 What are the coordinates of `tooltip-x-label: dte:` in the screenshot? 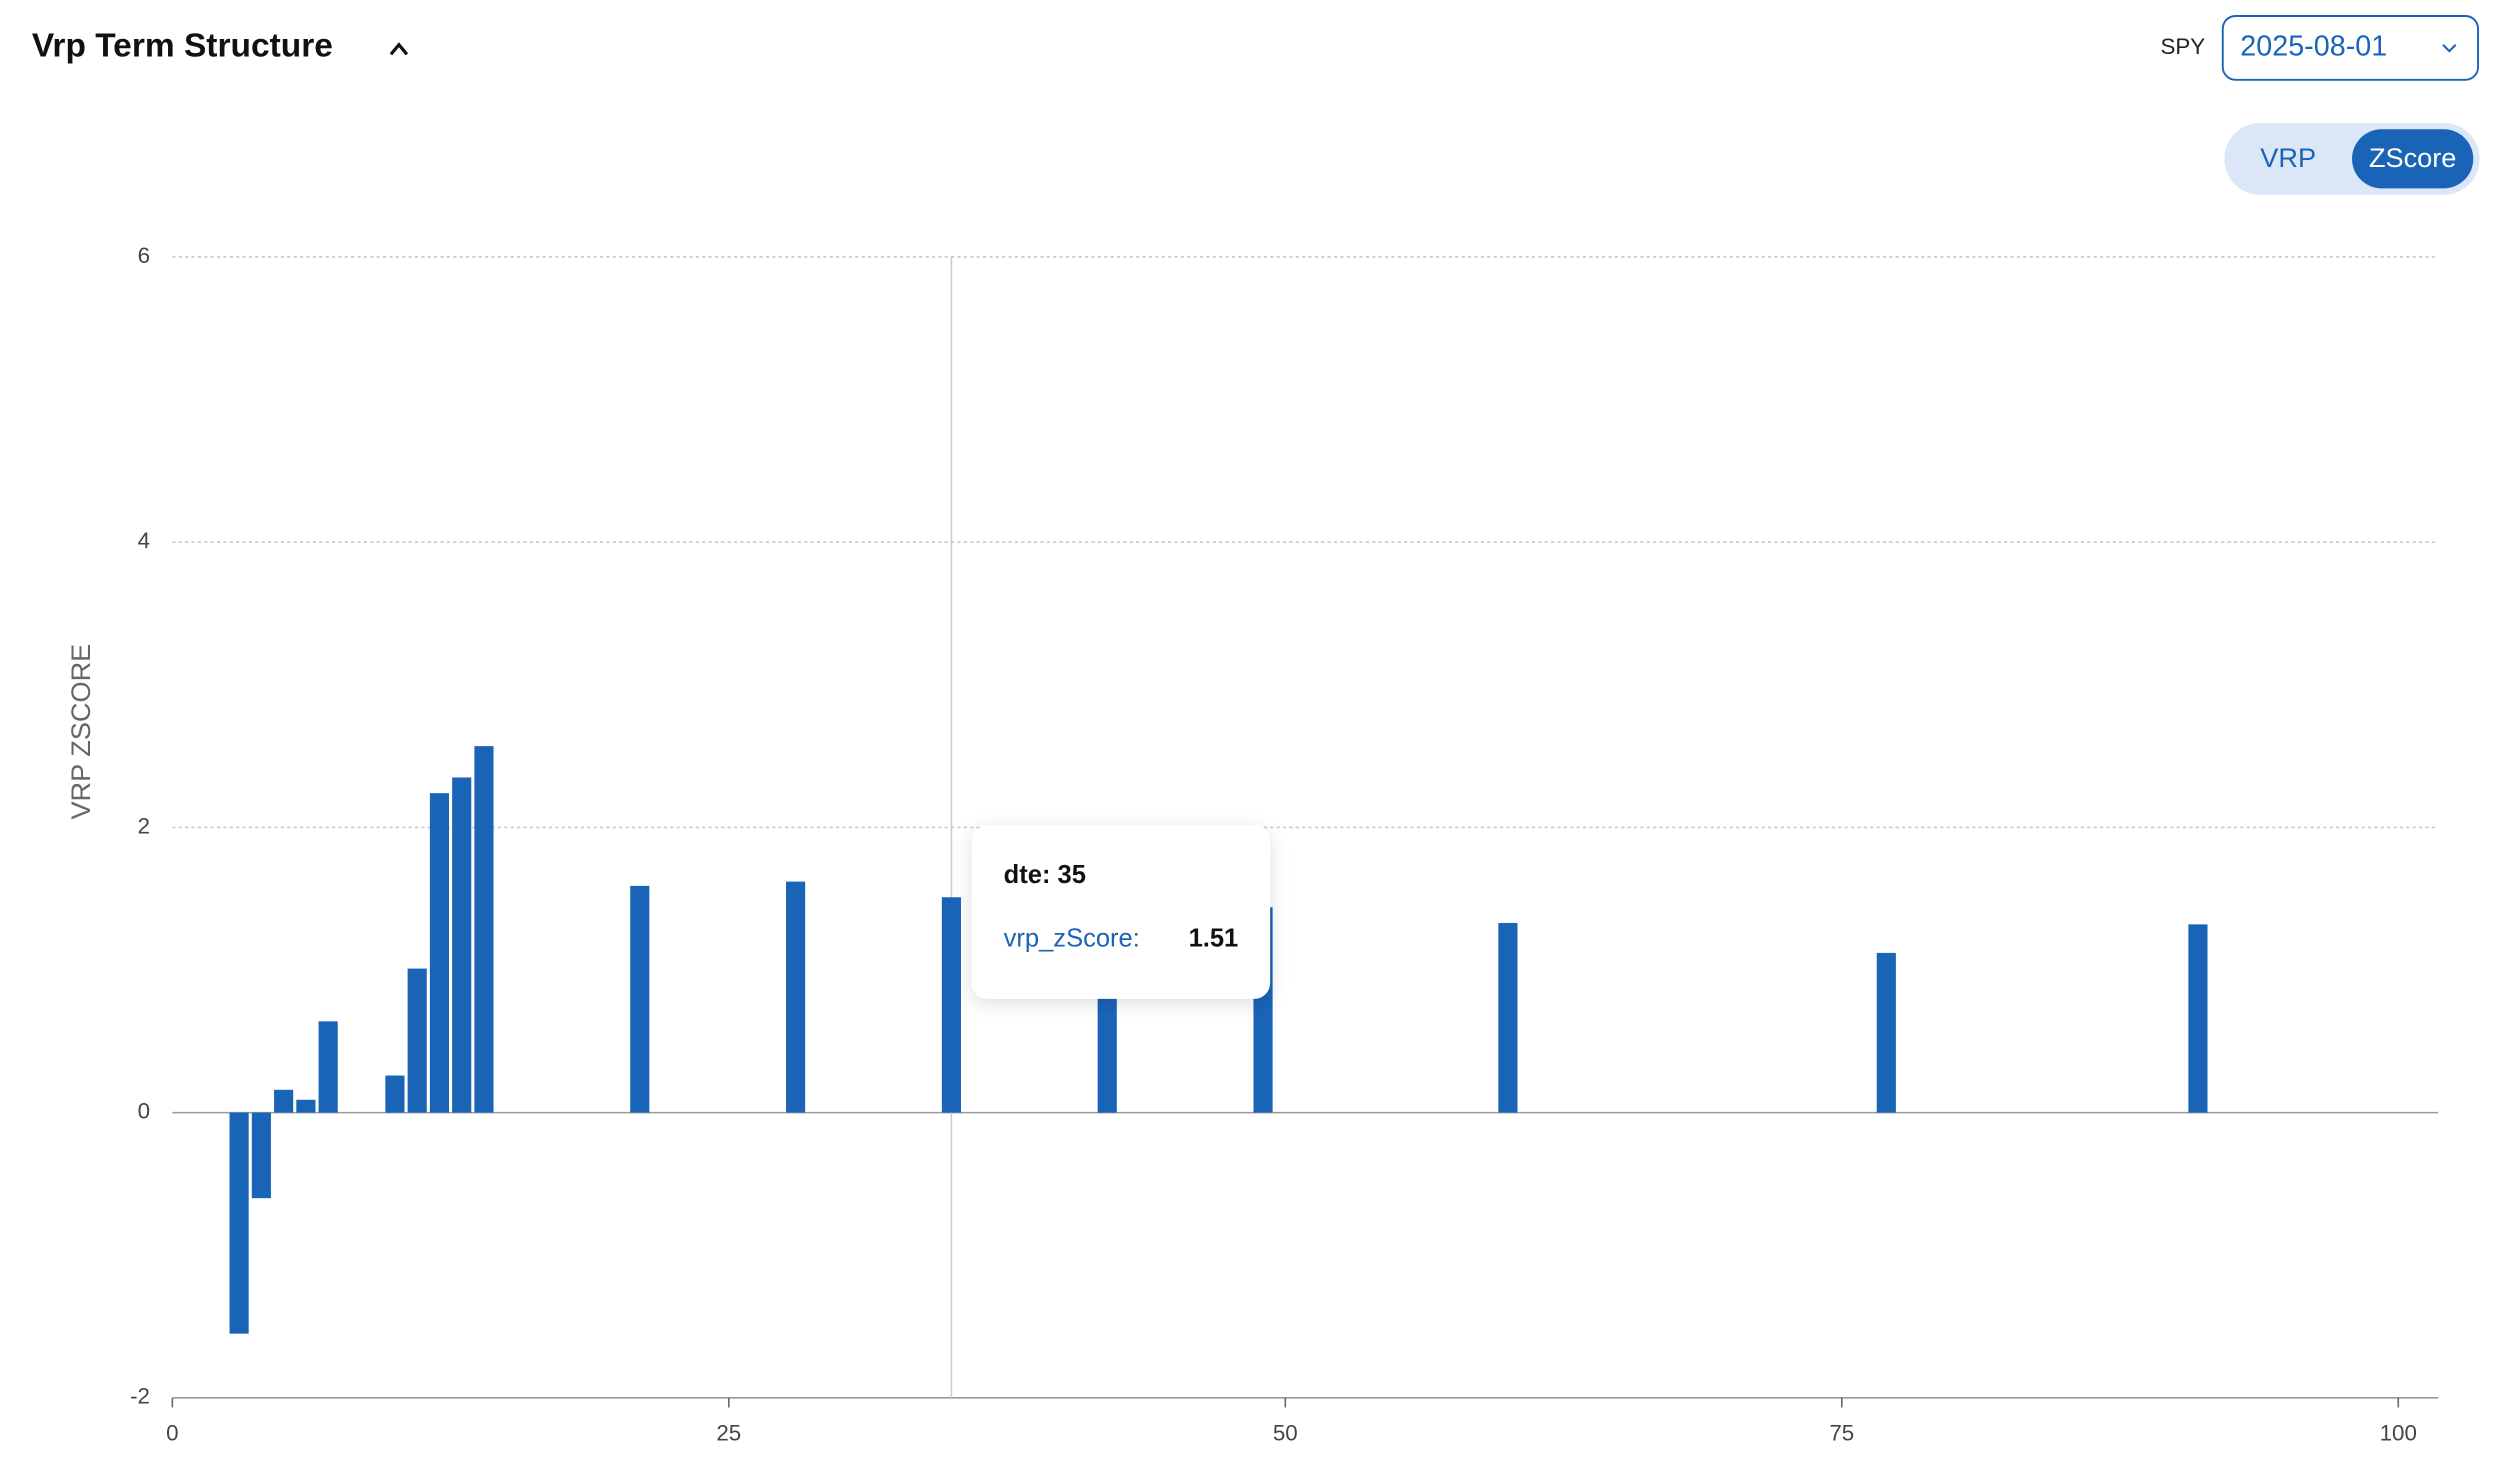 It's located at (1027, 875).